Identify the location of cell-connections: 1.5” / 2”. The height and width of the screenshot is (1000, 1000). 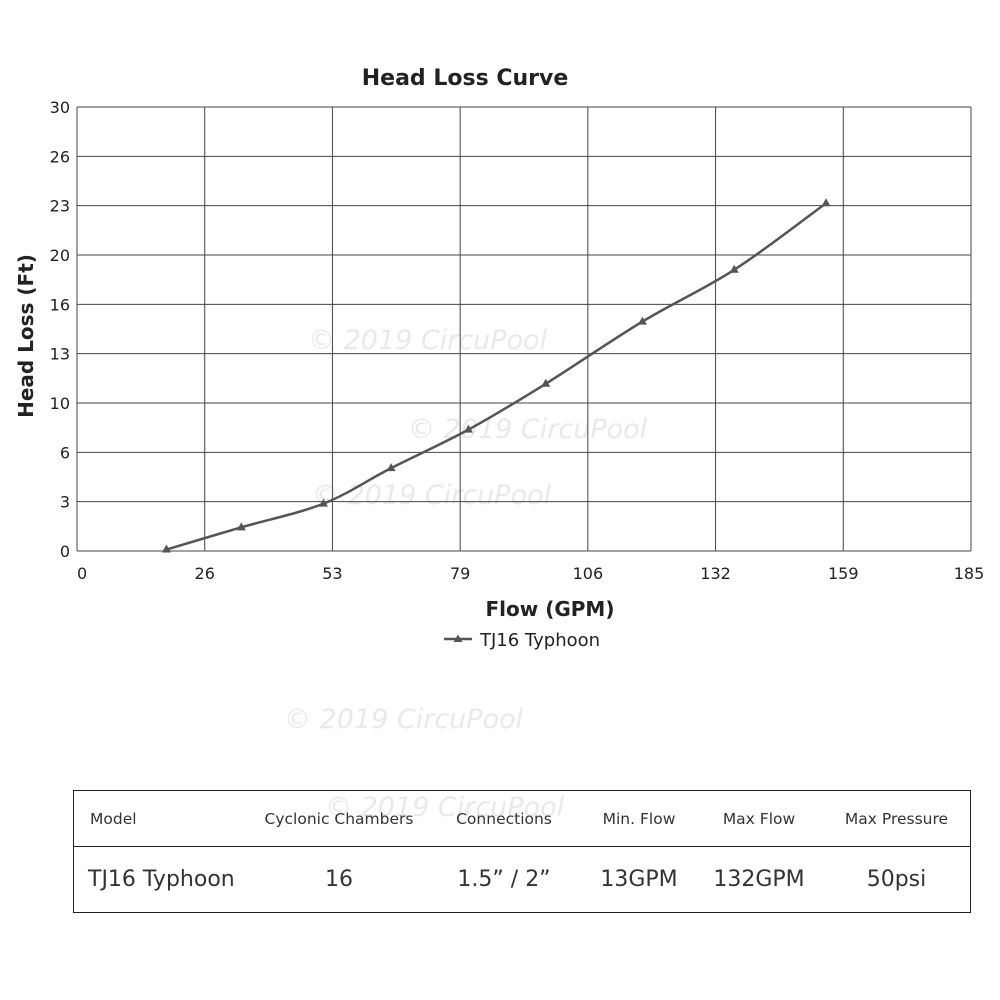
(504, 879).